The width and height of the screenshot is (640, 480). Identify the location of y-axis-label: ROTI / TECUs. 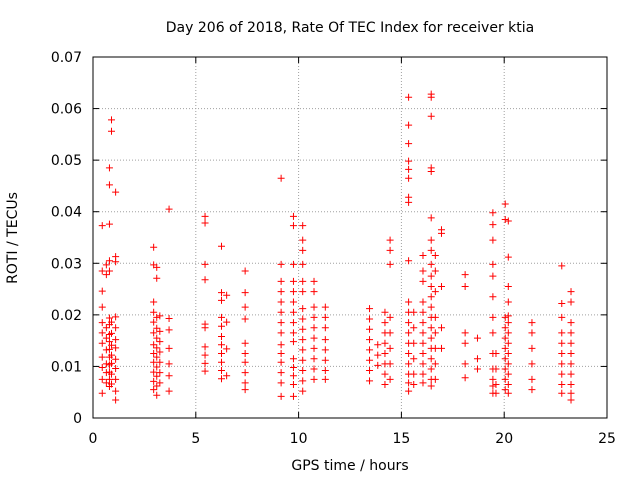
(13, 238).